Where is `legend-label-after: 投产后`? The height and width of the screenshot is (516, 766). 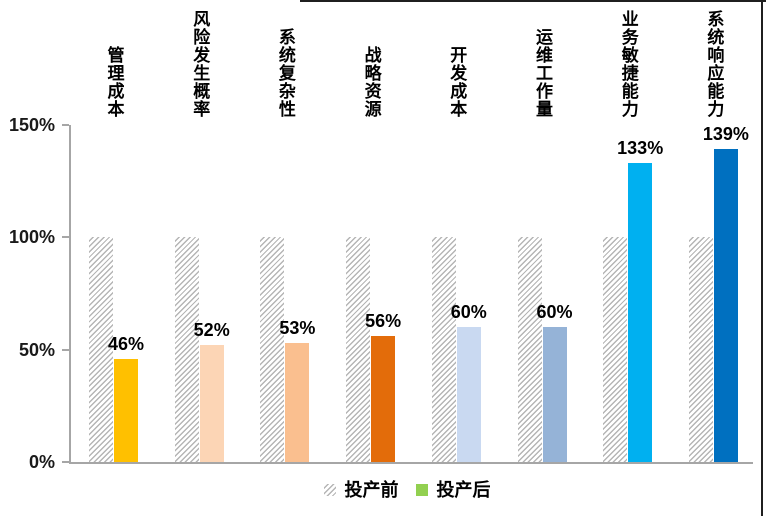 legend-label-after: 投产后 is located at coordinates (463, 490).